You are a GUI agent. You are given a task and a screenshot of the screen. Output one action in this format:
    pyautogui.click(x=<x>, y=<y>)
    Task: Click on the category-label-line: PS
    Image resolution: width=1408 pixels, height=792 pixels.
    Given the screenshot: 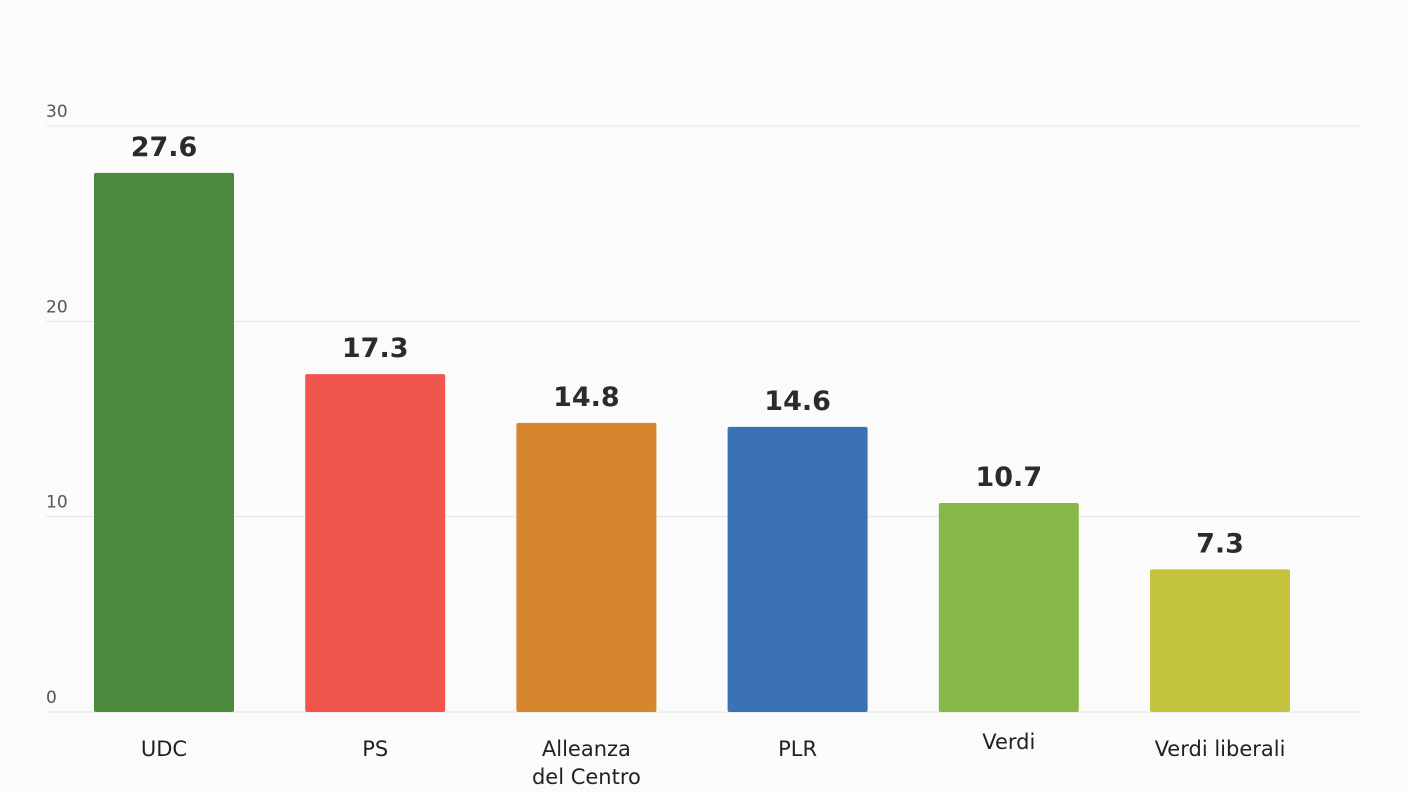 What is the action you would take?
    pyautogui.click(x=375, y=749)
    